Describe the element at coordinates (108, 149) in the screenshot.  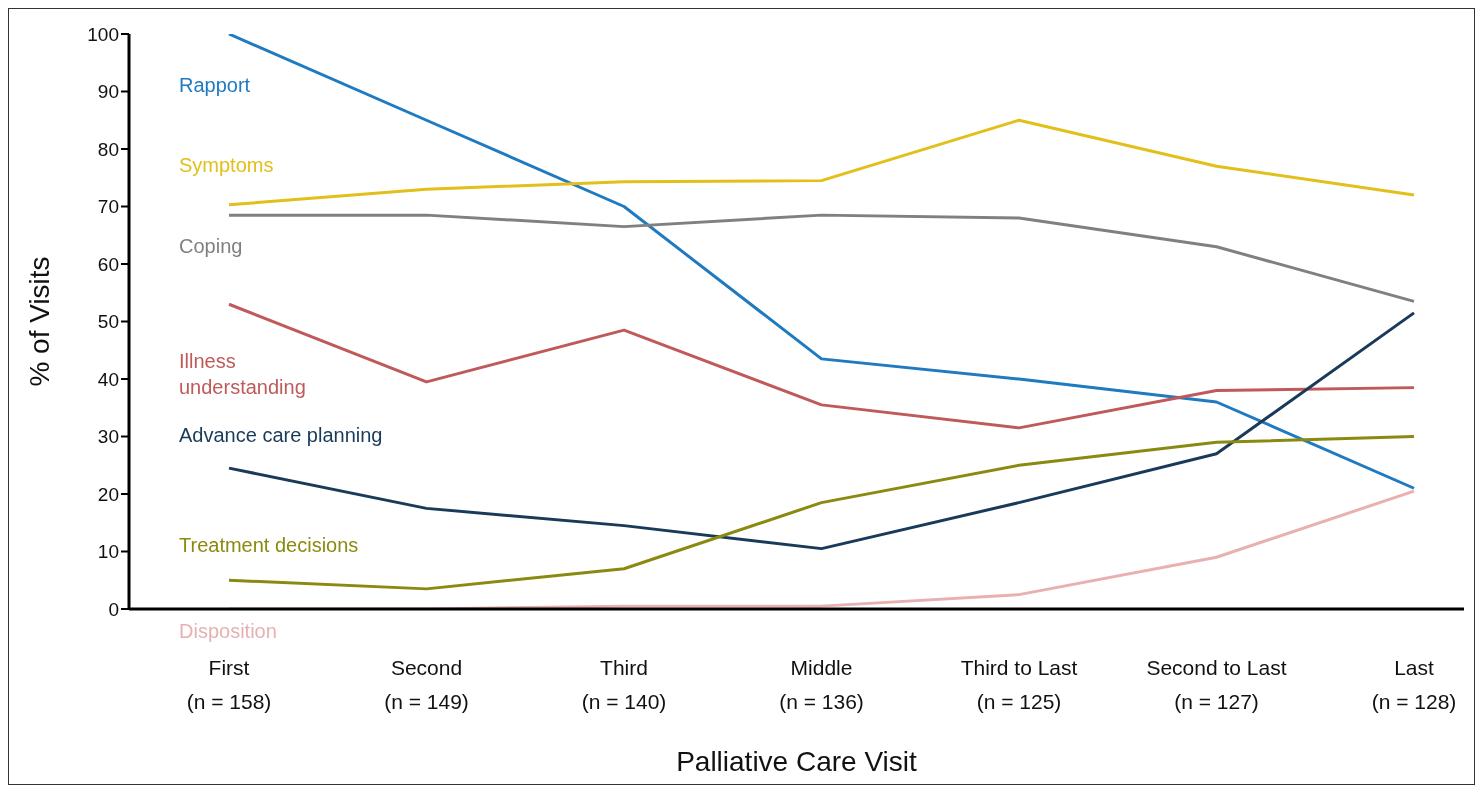
I see `y-tick-label: 80` at that location.